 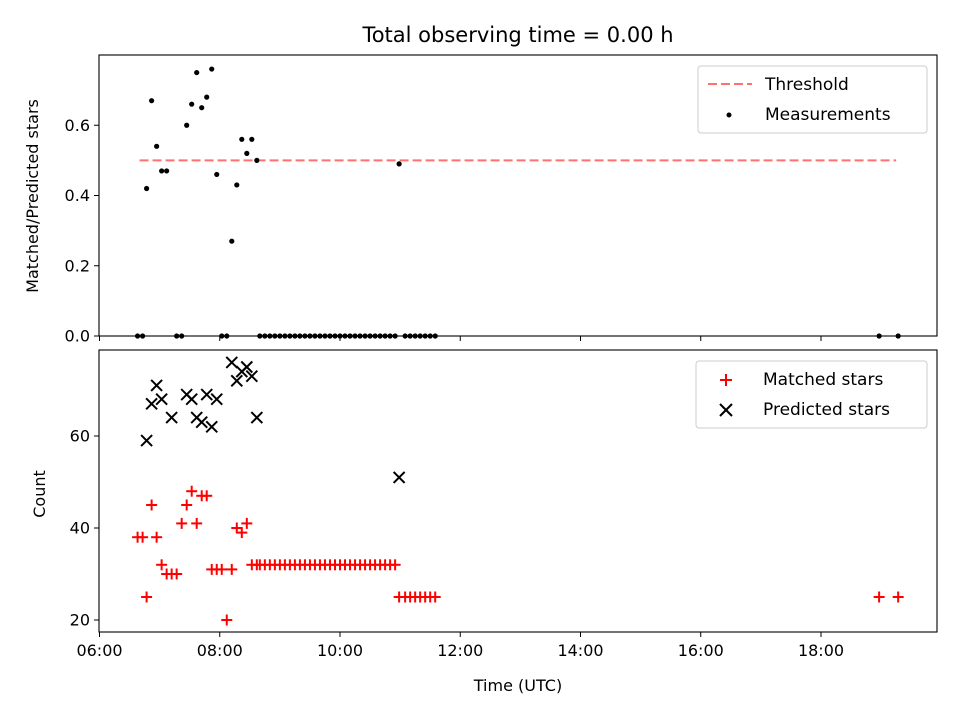 I want to click on bottom-x-ticks: 06:00 08:00 10:00 12:00 14:00 16:00 18:00, so click(x=460, y=646).